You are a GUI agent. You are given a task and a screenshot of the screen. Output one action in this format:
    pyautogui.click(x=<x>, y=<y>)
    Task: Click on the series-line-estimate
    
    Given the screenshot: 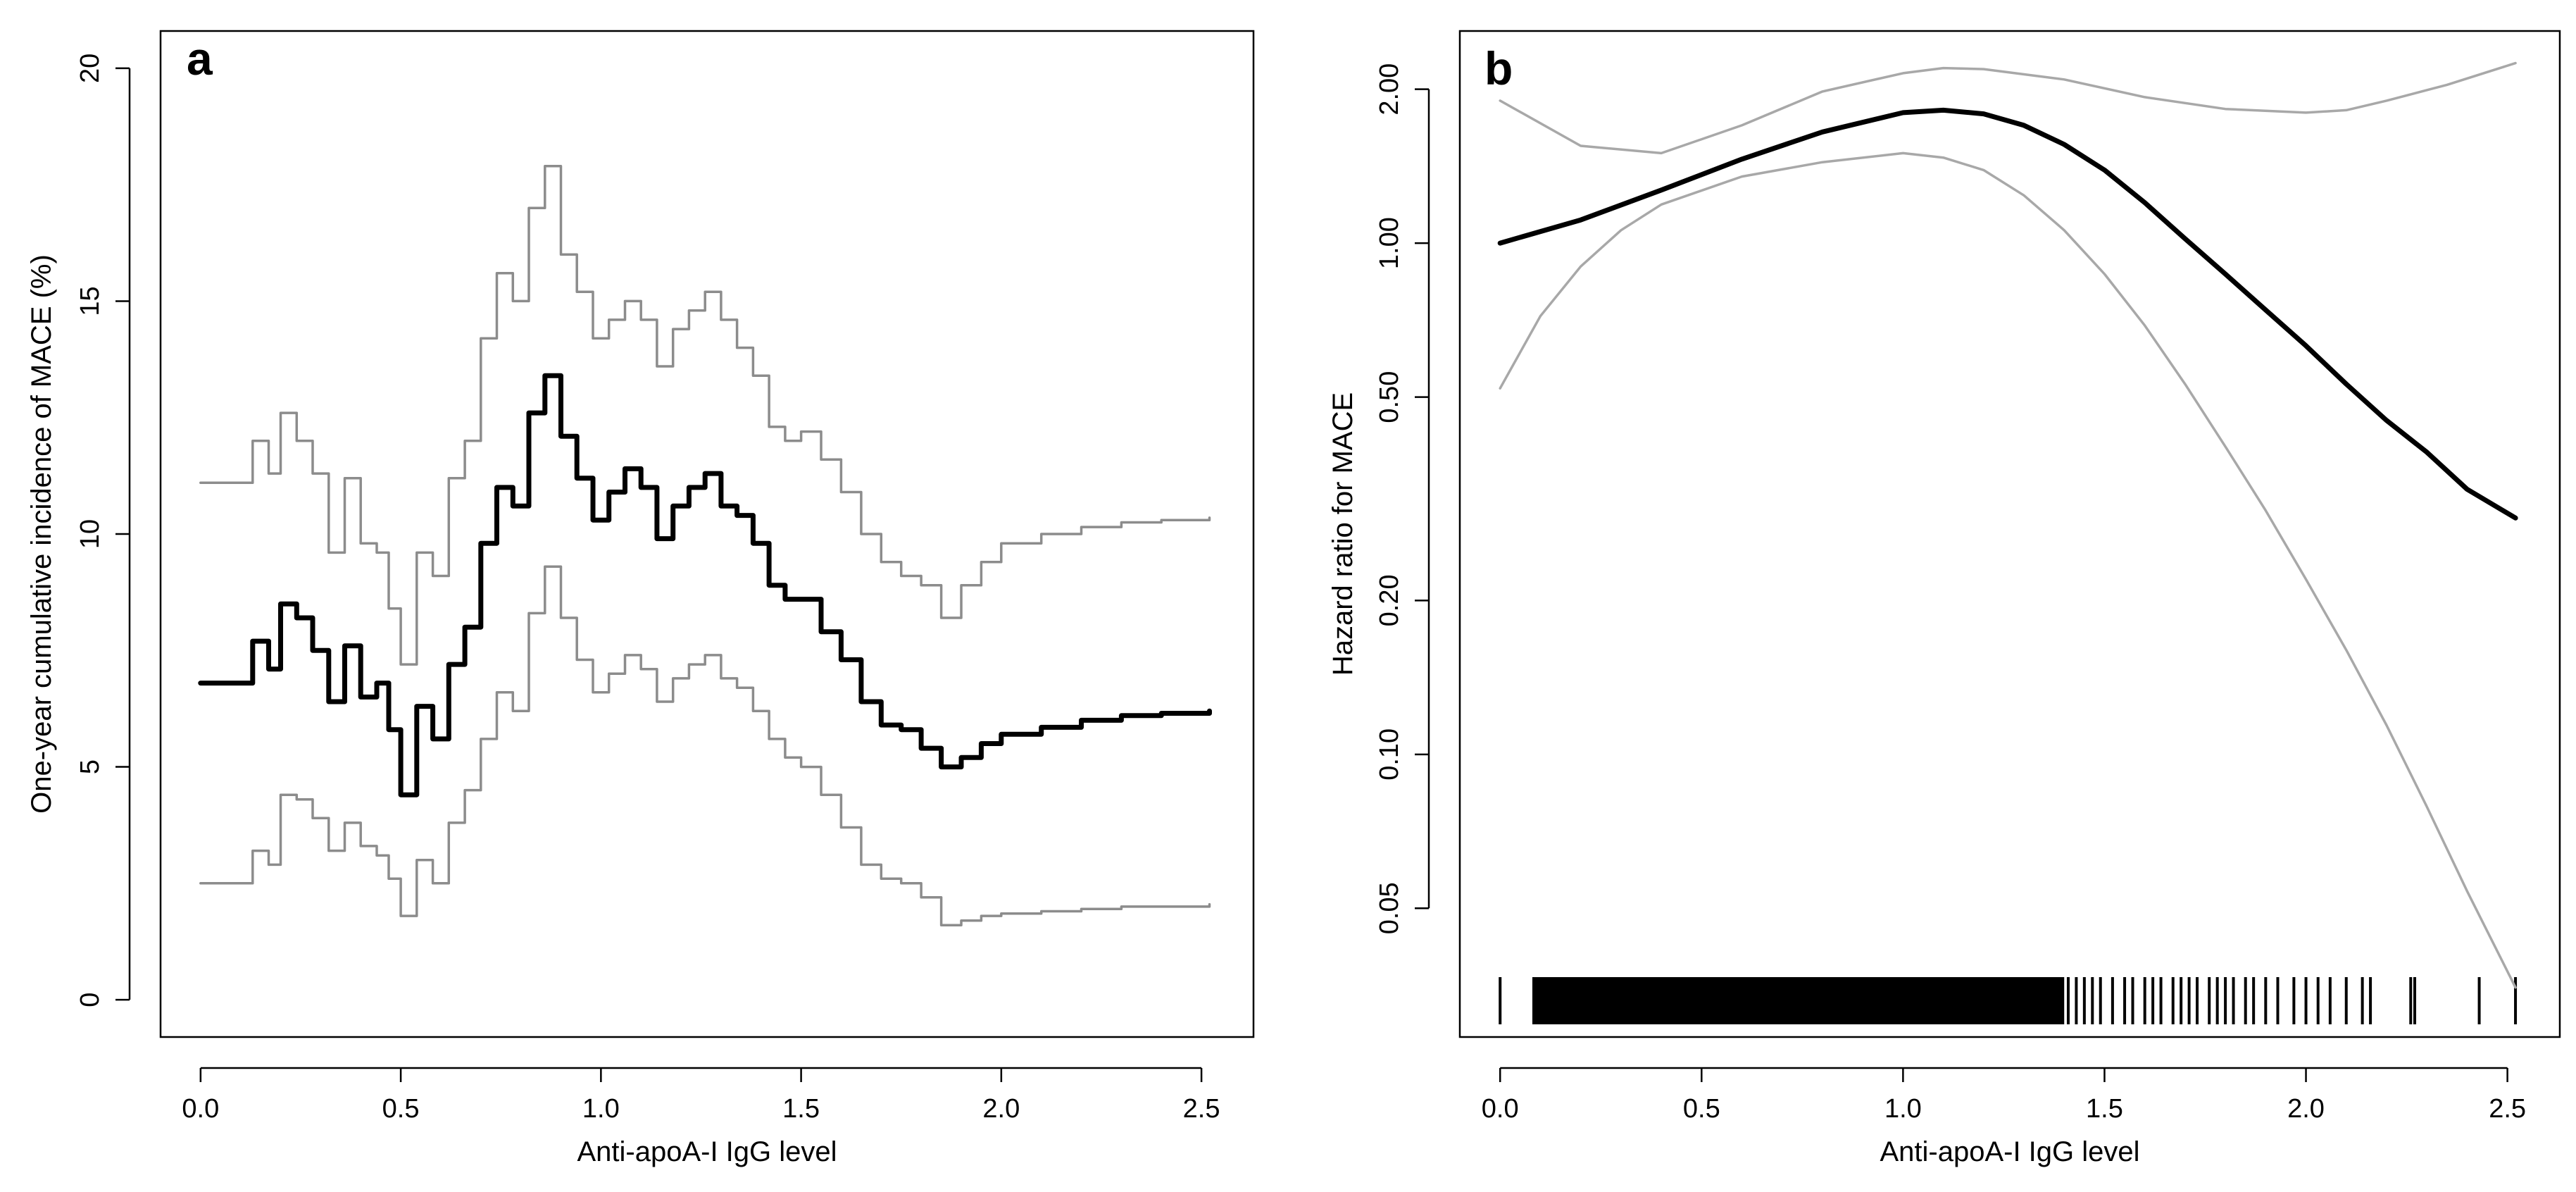 What is the action you would take?
    pyautogui.click(x=705, y=585)
    